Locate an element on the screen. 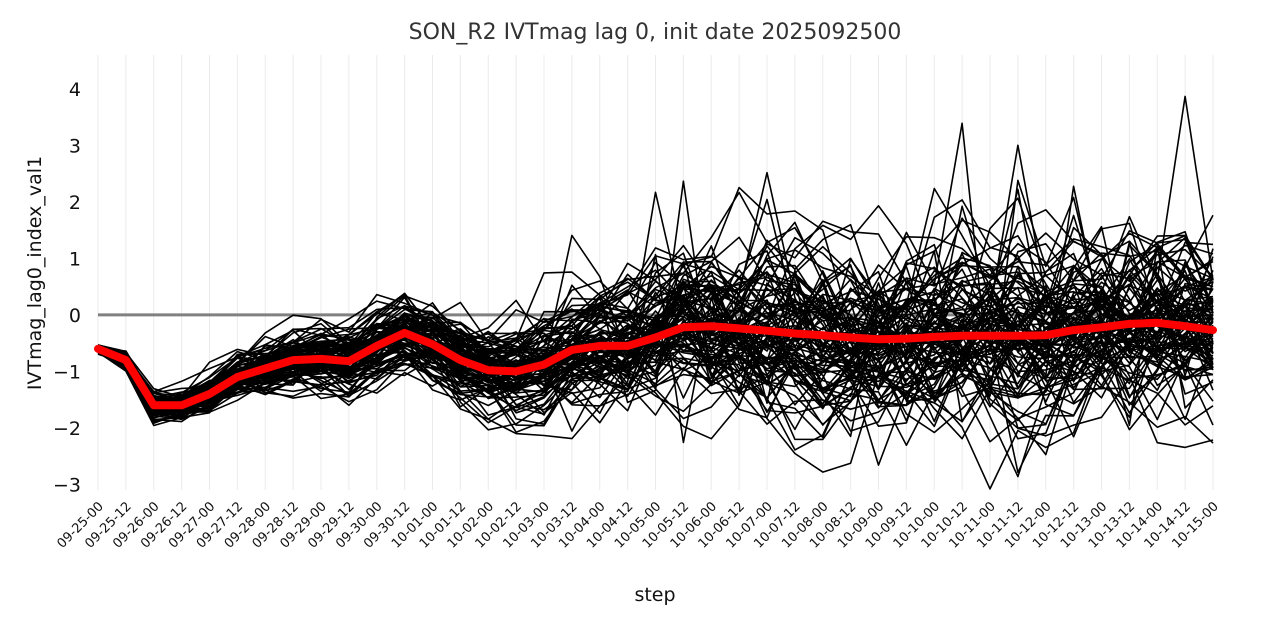 The height and width of the screenshot is (625, 1266). series-layer is located at coordinates (655, 364).